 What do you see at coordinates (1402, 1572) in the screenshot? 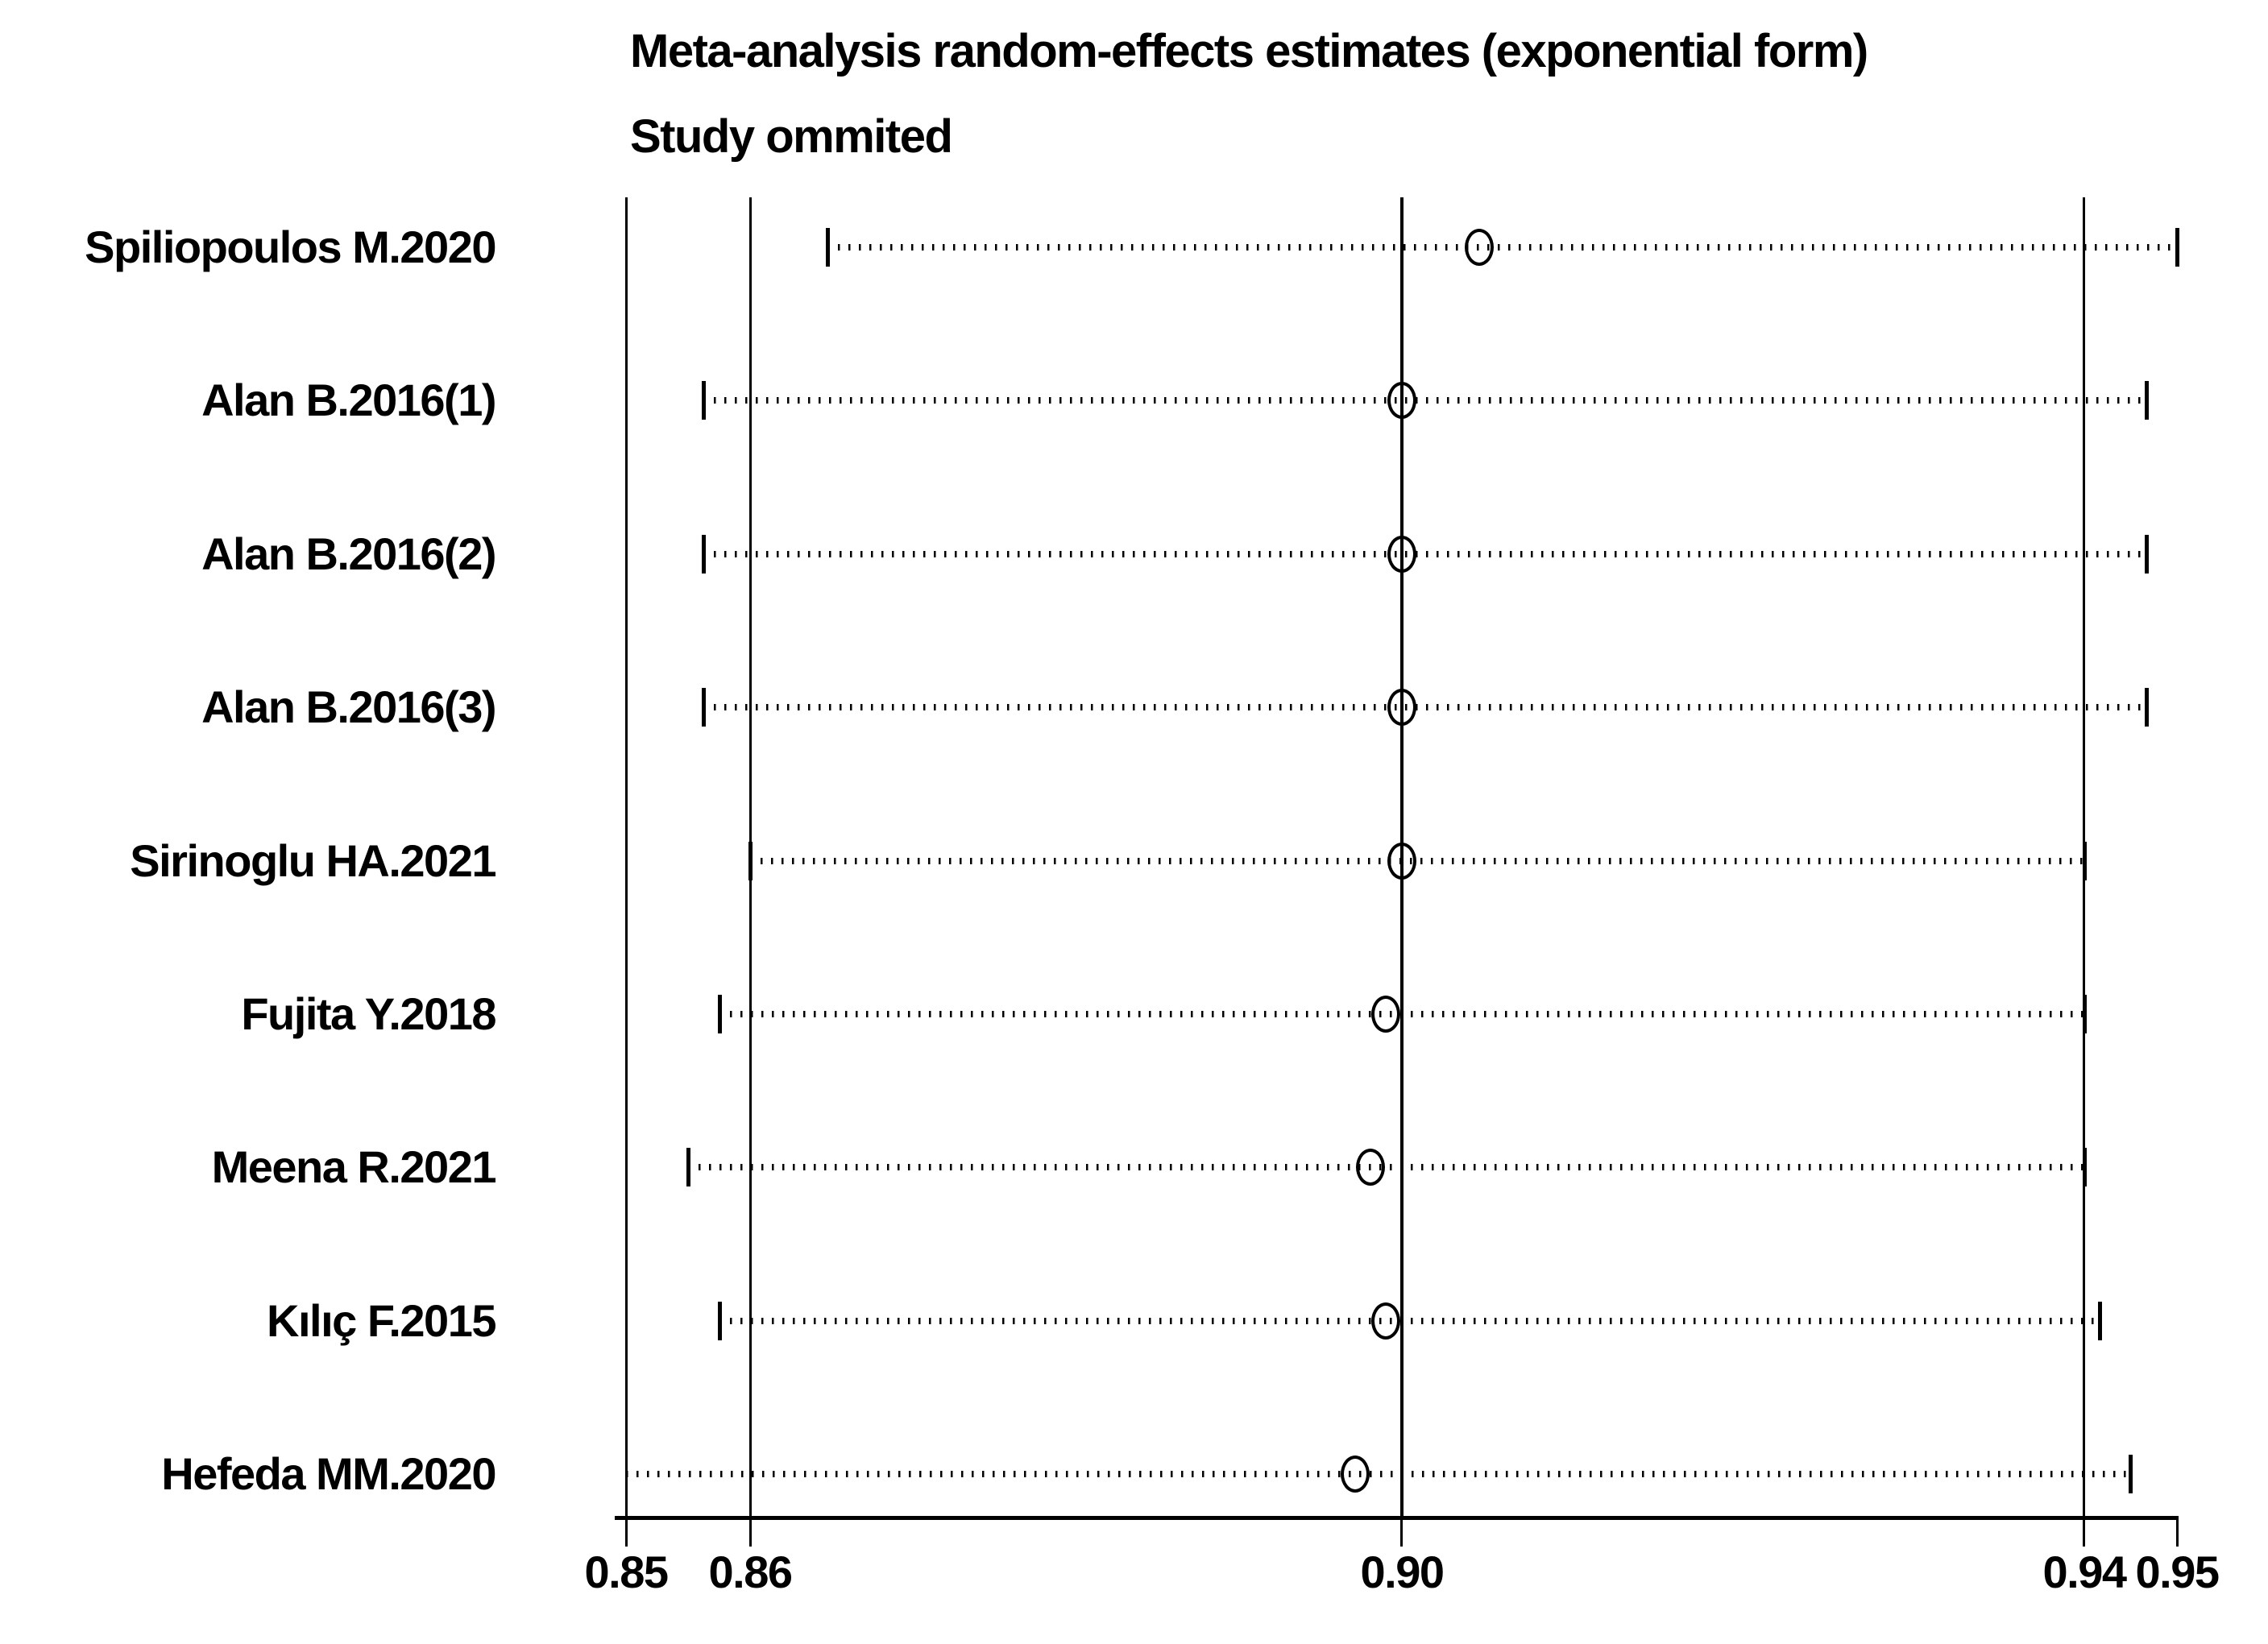
I see `axis-tick-label: 0.90` at bounding box center [1402, 1572].